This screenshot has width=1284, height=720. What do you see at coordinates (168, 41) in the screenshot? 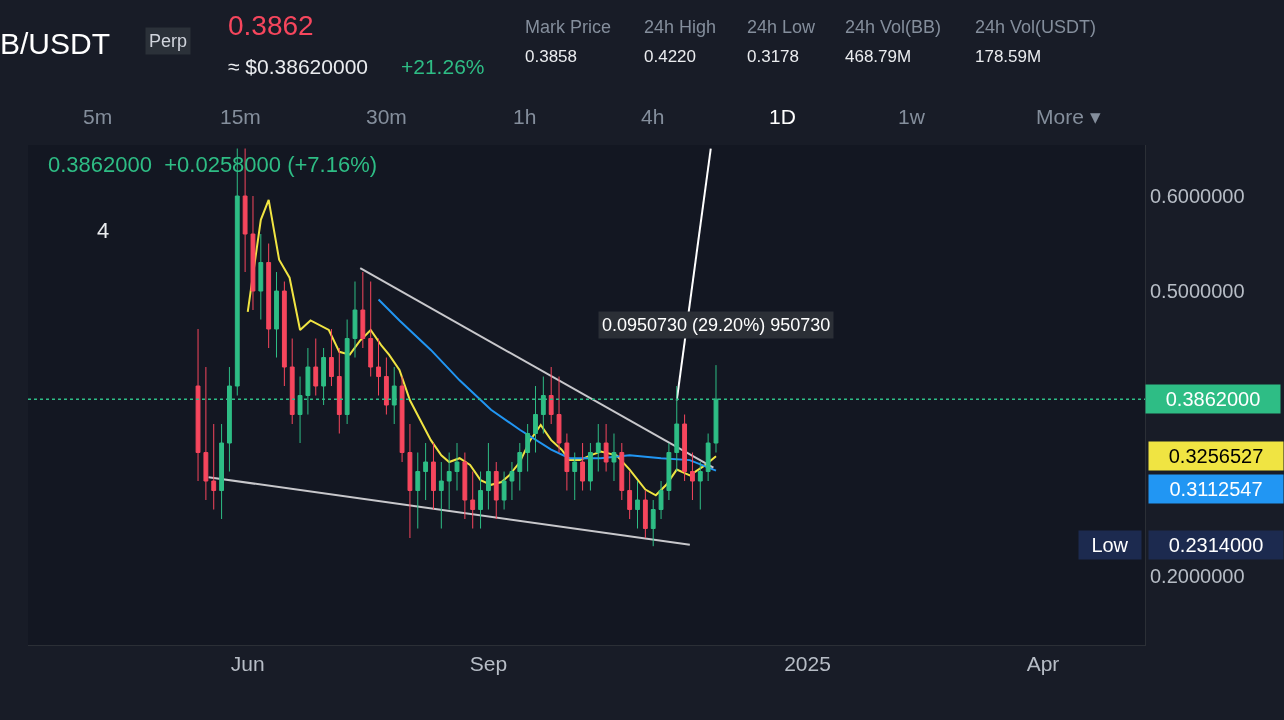
I see `text: Perp` at bounding box center [168, 41].